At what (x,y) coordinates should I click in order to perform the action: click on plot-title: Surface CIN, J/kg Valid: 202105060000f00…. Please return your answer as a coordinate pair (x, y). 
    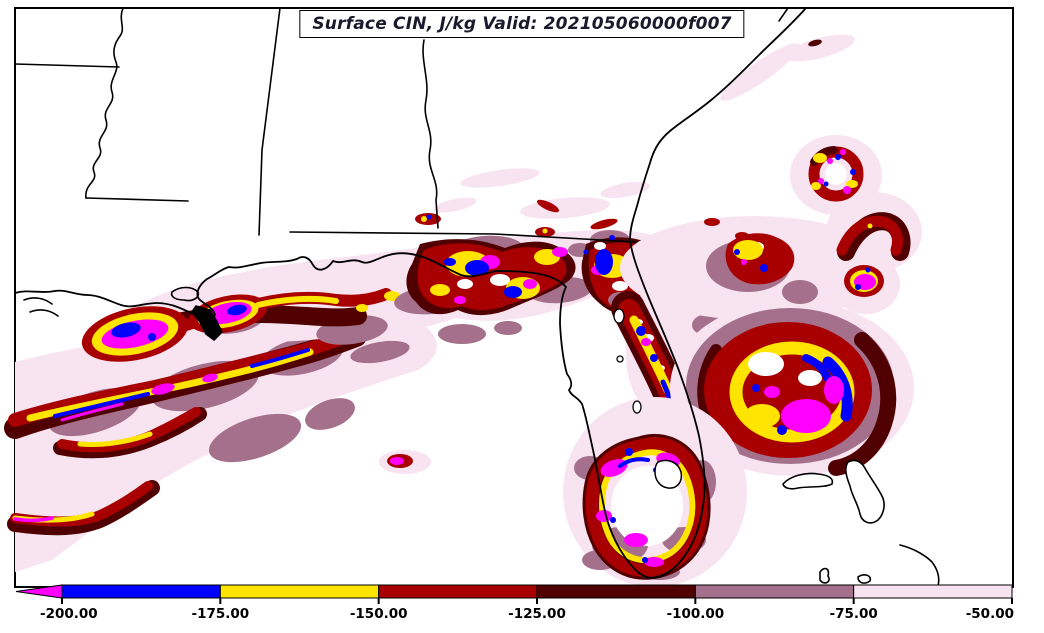
    Looking at the image, I should click on (522, 24).